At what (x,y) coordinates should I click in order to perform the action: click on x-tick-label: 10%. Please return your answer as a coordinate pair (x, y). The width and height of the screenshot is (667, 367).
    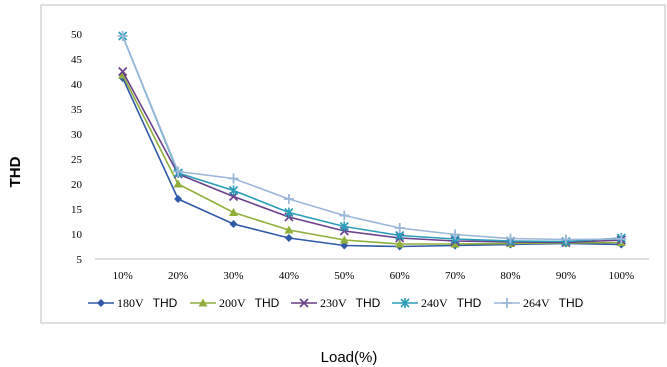
    Looking at the image, I should click on (123, 276).